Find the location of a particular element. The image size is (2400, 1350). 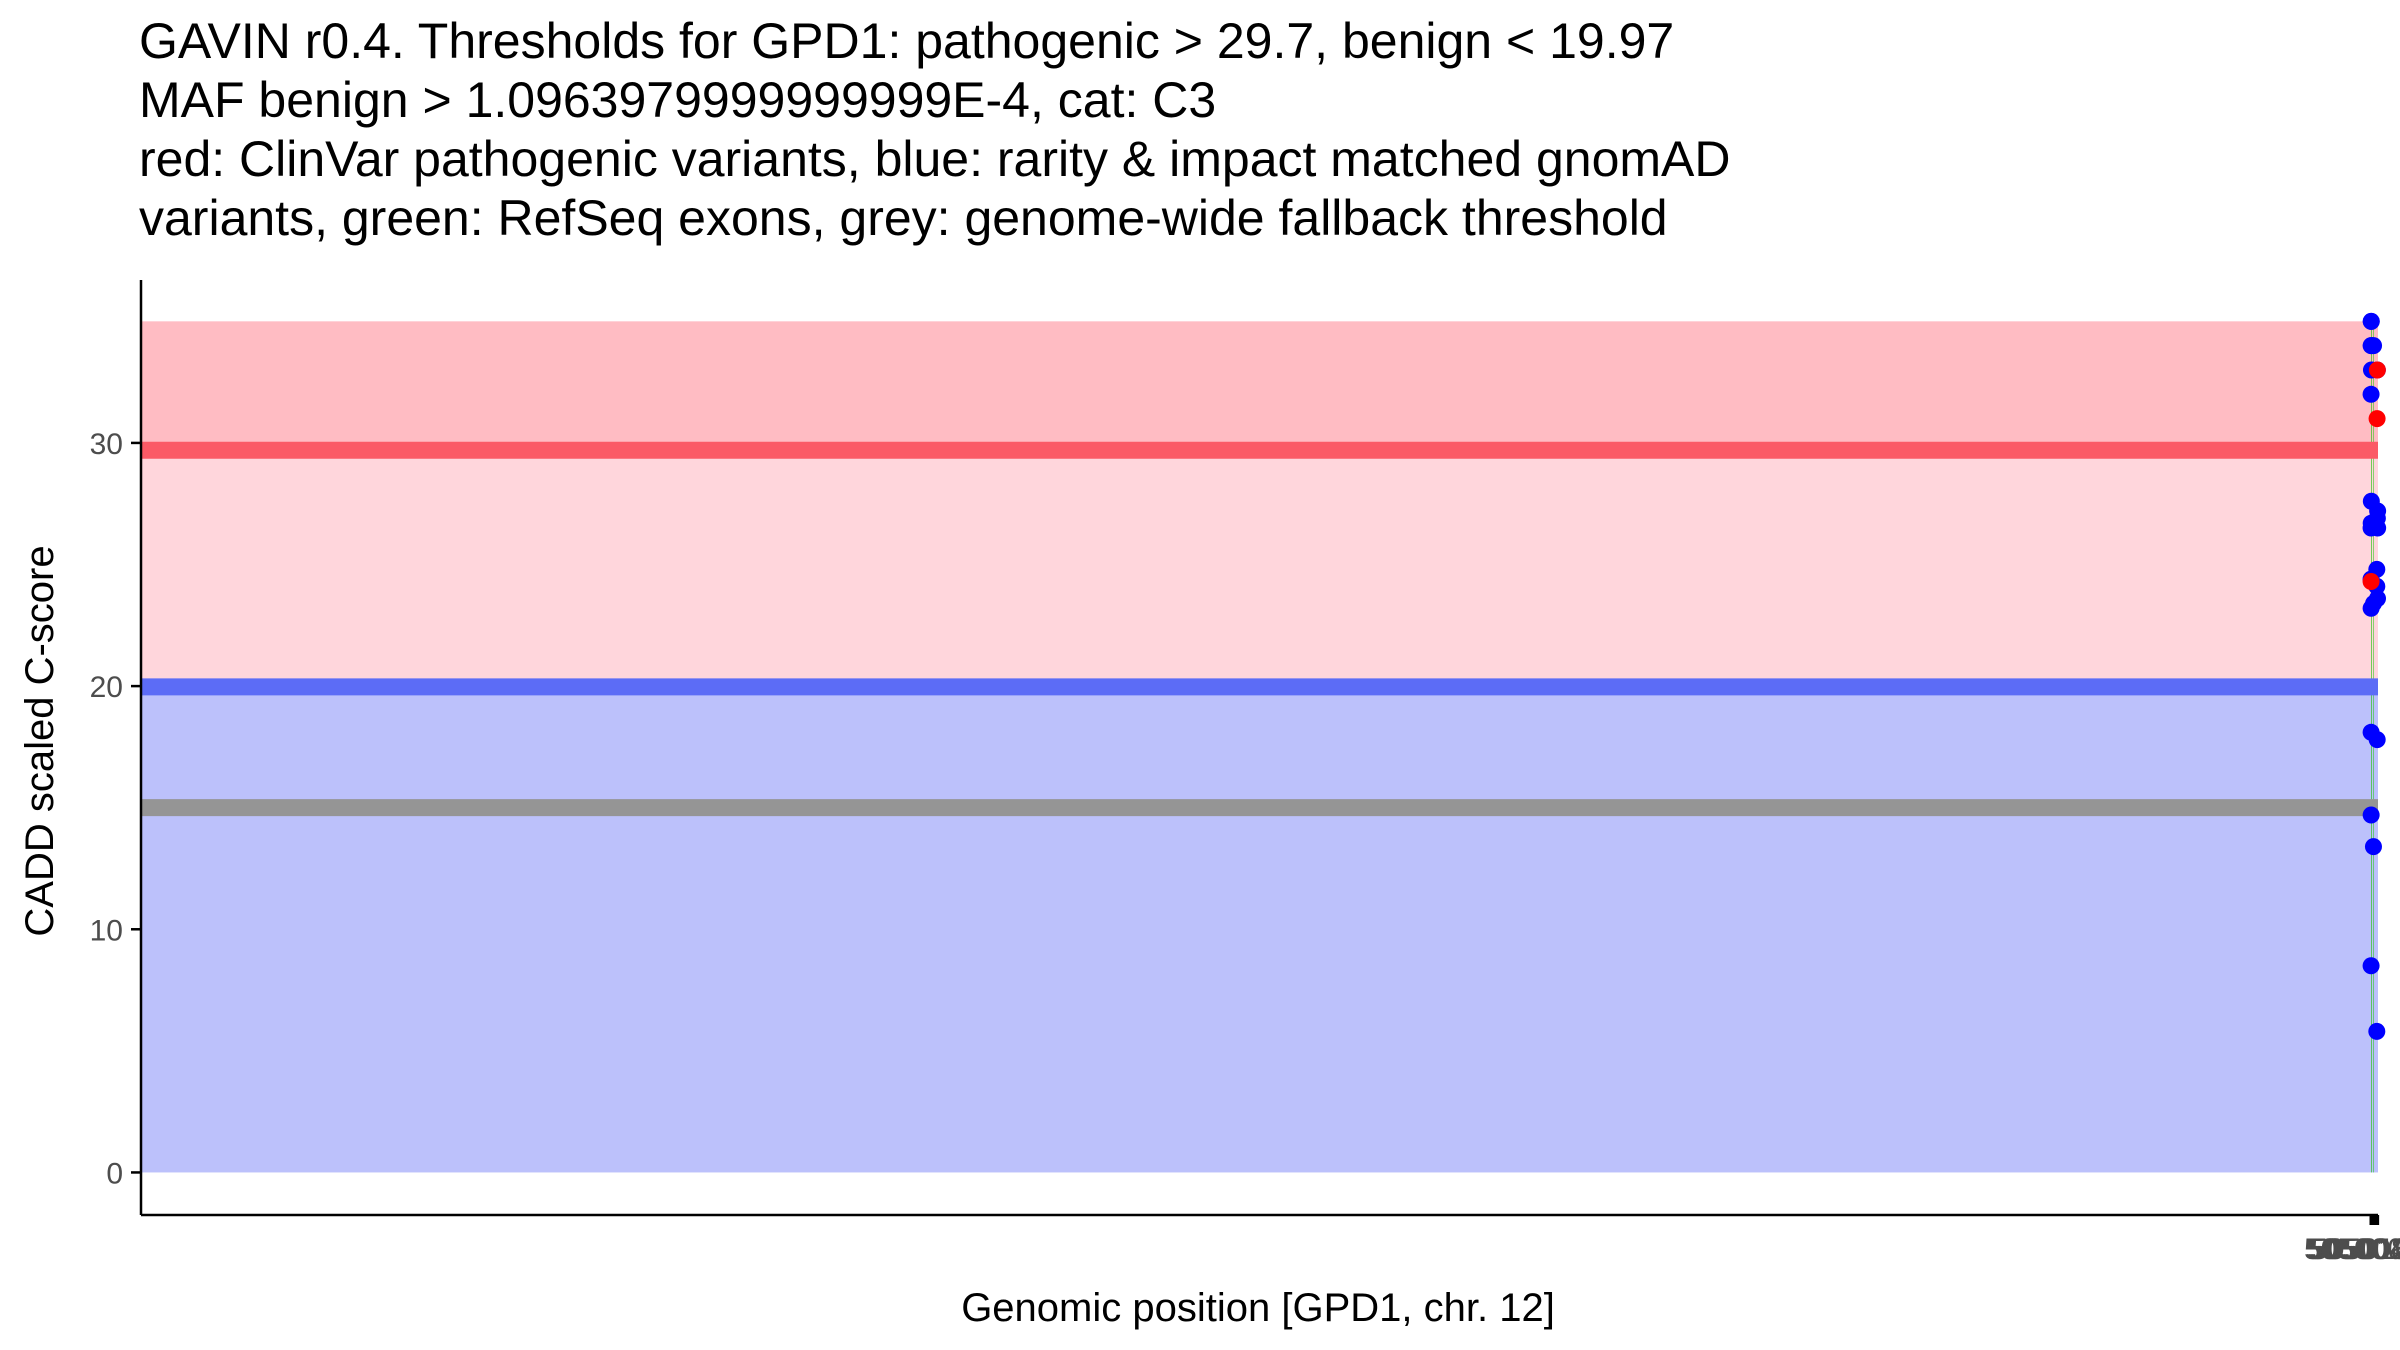

x-tick-label: 50500000 is located at coordinates (2352, 1249).